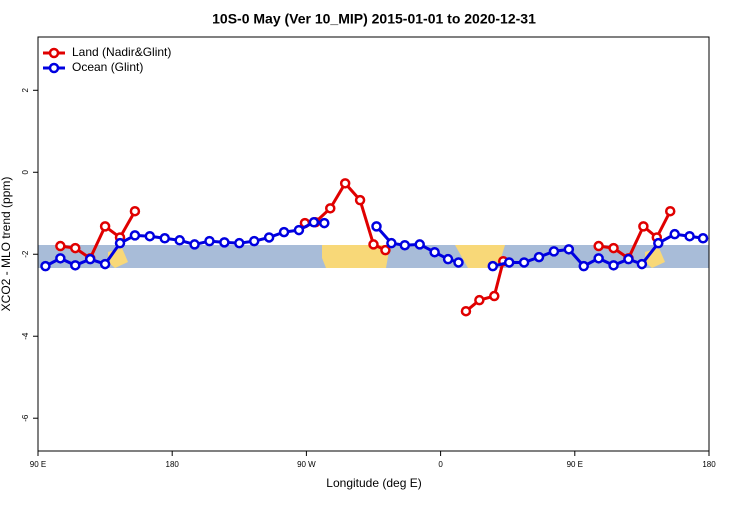 This screenshot has height=505, width=750. I want to click on legend-label: Land (Nadir&Glint), so click(121, 52).